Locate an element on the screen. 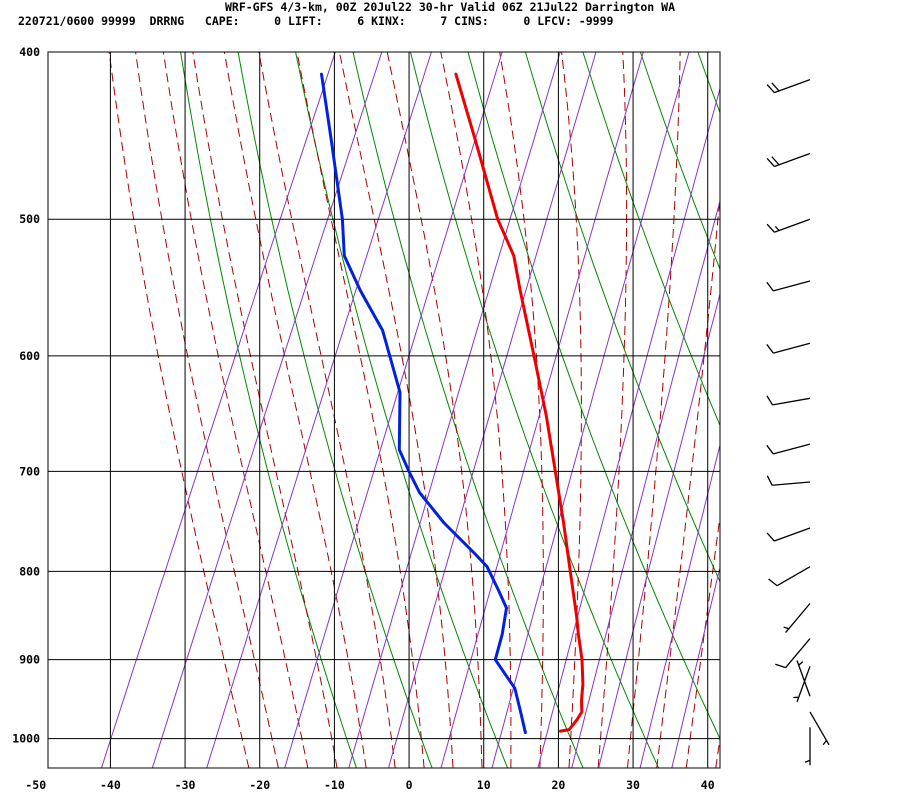 The height and width of the screenshot is (800, 900). x-axis-ticks: -50 -40 -30 -20 -10 0 10 20 30 40 is located at coordinates (369, 785).